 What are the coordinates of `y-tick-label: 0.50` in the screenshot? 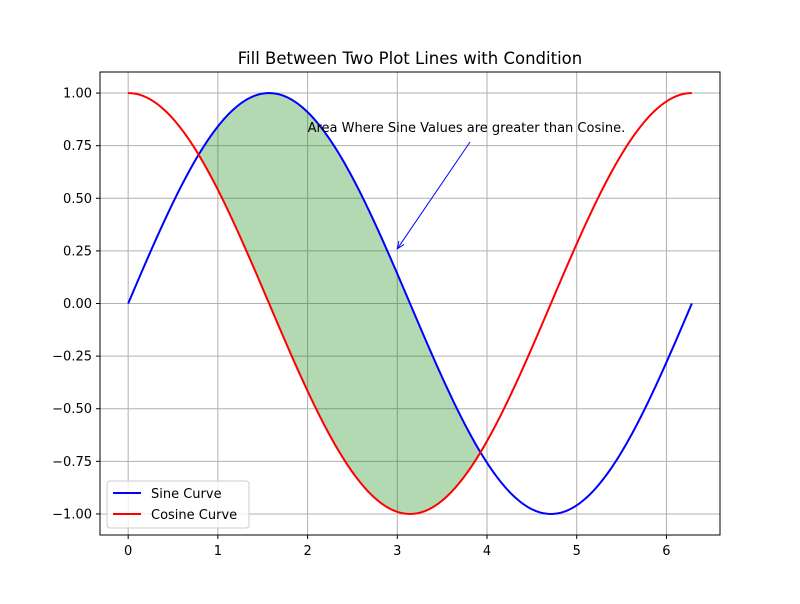 It's located at (77, 199).